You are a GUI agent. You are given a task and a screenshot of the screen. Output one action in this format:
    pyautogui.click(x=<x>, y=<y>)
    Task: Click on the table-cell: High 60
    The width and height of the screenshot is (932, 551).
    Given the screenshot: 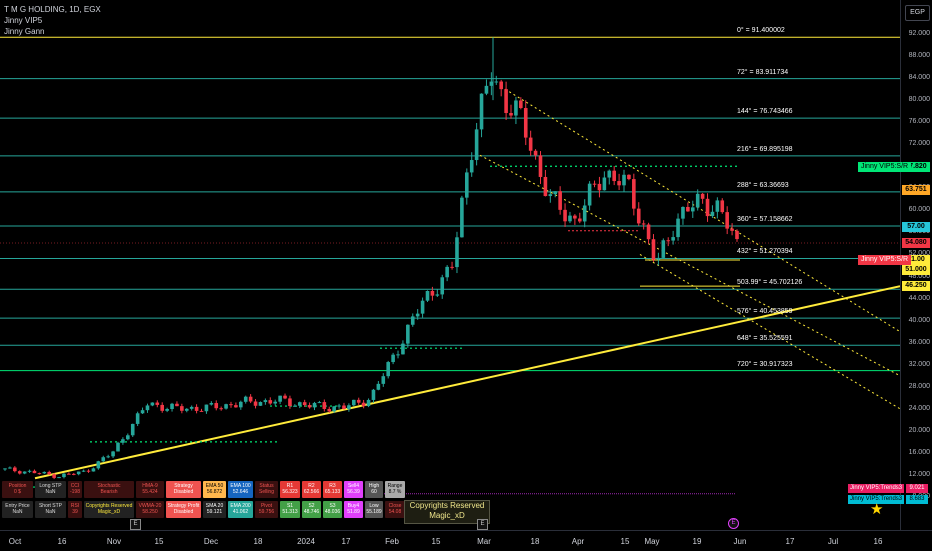 What is the action you would take?
    pyautogui.click(x=374, y=489)
    